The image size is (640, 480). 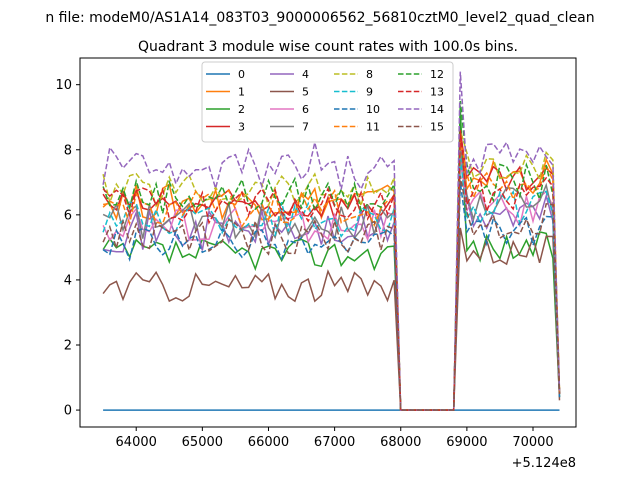 What do you see at coordinates (437, 109) in the screenshot?
I see `legend-label-14: 14` at bounding box center [437, 109].